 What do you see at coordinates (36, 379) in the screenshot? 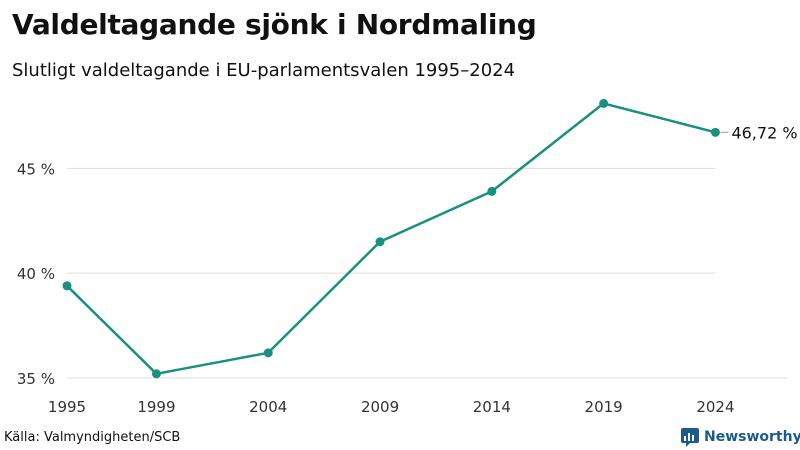
I see `y-tick-label: 35 %` at bounding box center [36, 379].